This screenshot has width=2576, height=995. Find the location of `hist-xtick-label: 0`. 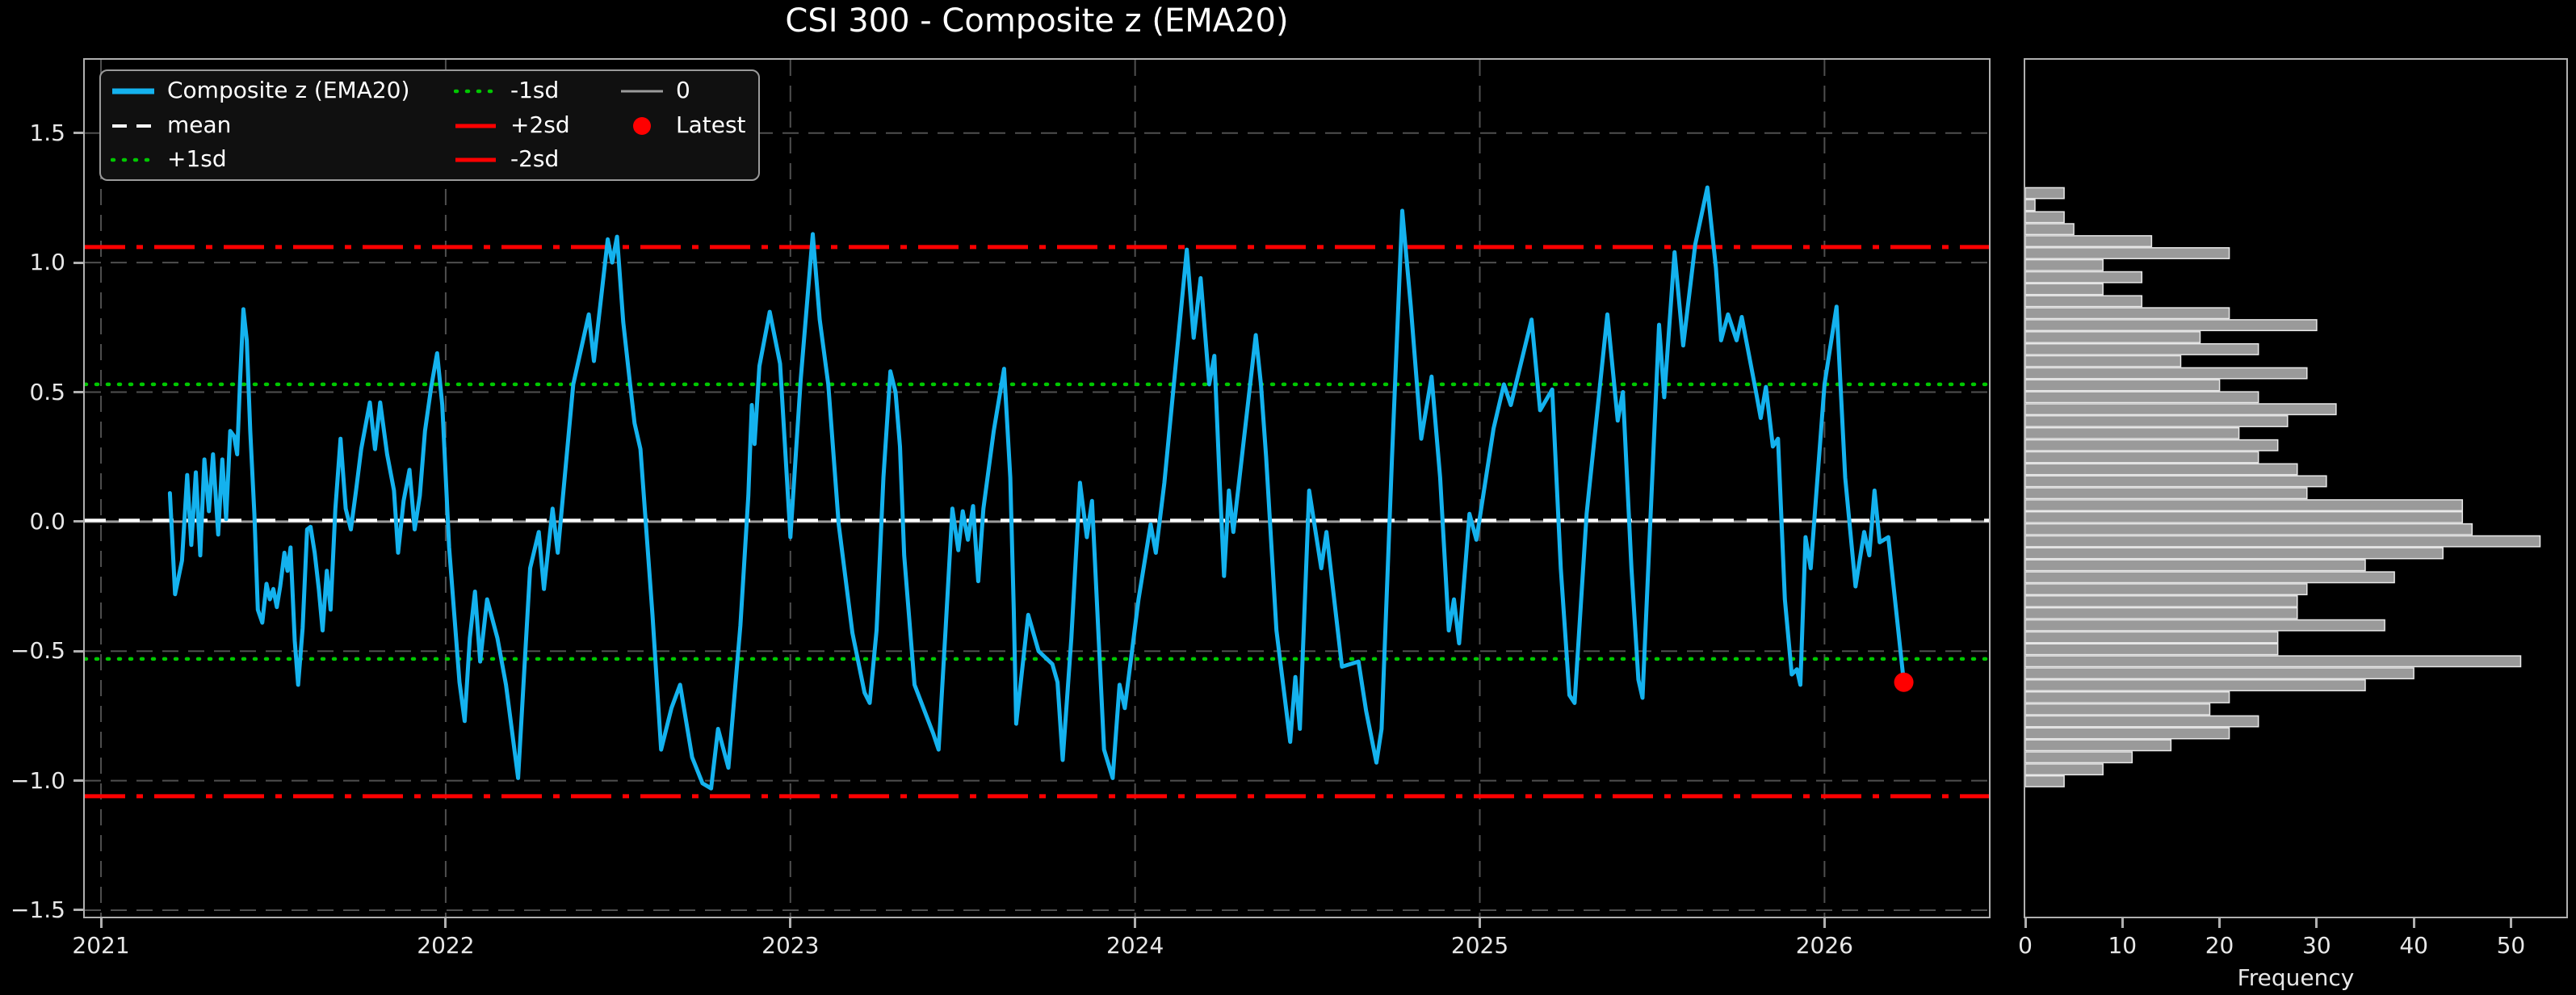

hist-xtick-label: 0 is located at coordinates (2025, 945).